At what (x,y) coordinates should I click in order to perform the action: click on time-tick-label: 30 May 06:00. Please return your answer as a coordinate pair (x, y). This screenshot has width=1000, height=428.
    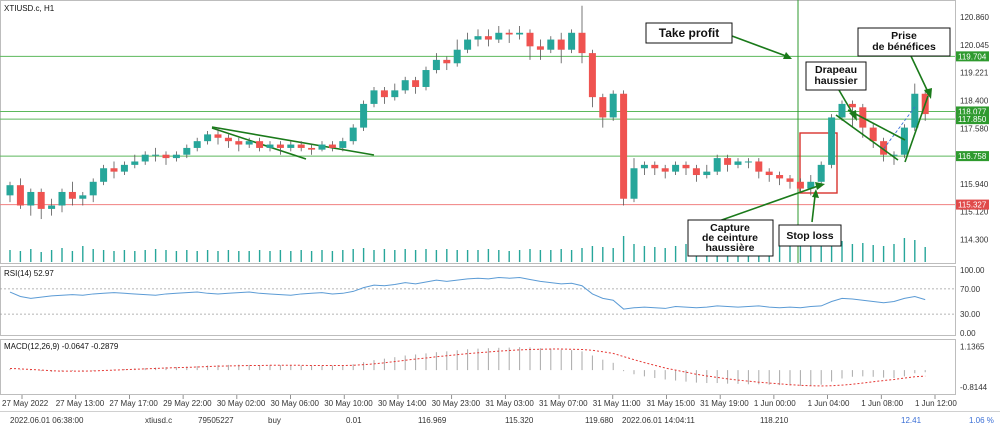
    Looking at the image, I should click on (295, 403).